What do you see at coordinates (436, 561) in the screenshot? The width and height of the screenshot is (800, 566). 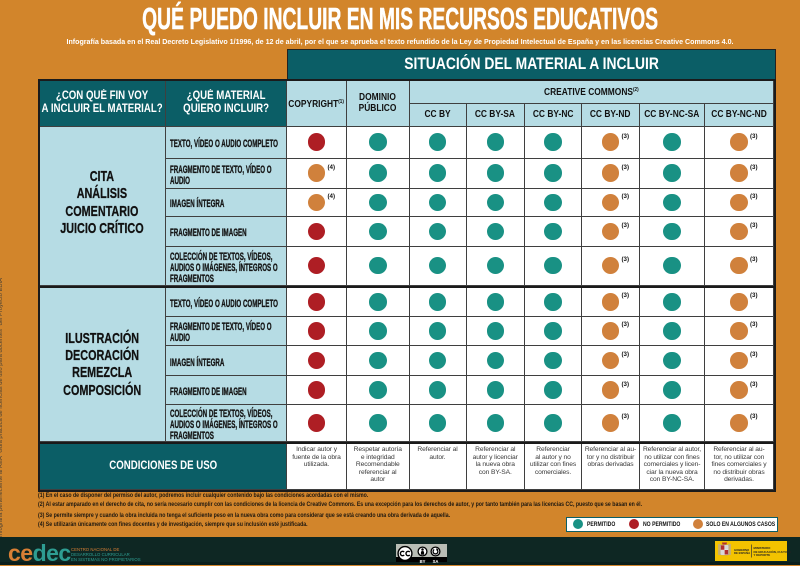 I see `svg-text: SA` at bounding box center [436, 561].